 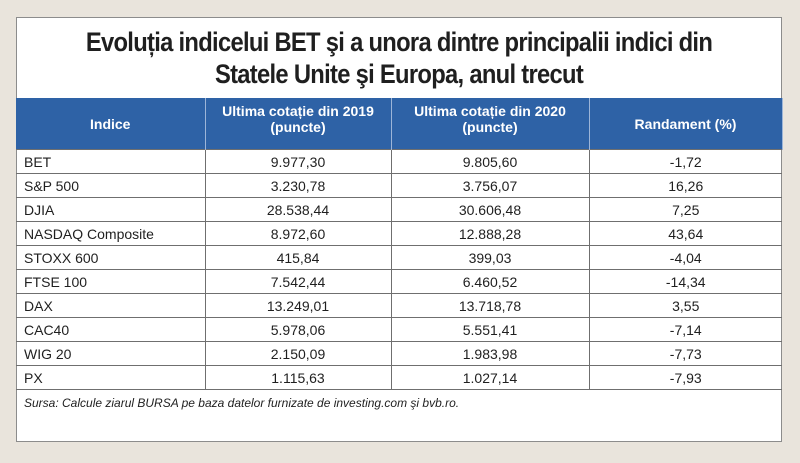 I want to click on table-row: DJIA 28.538,44 30.606,48 7,25, so click(x=399, y=209).